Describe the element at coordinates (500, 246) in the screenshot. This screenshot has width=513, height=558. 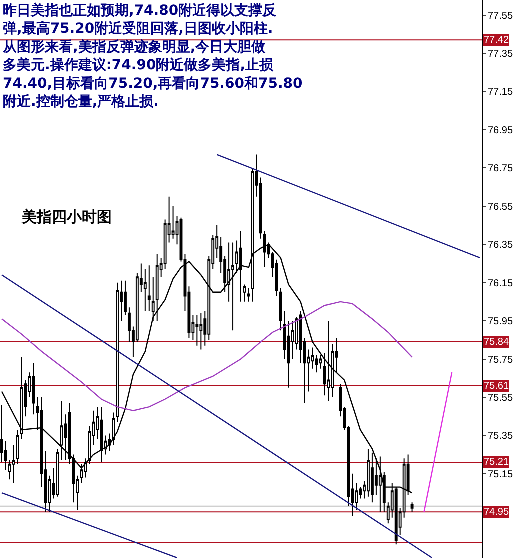
I see `y-tick-label: 76.35` at that location.